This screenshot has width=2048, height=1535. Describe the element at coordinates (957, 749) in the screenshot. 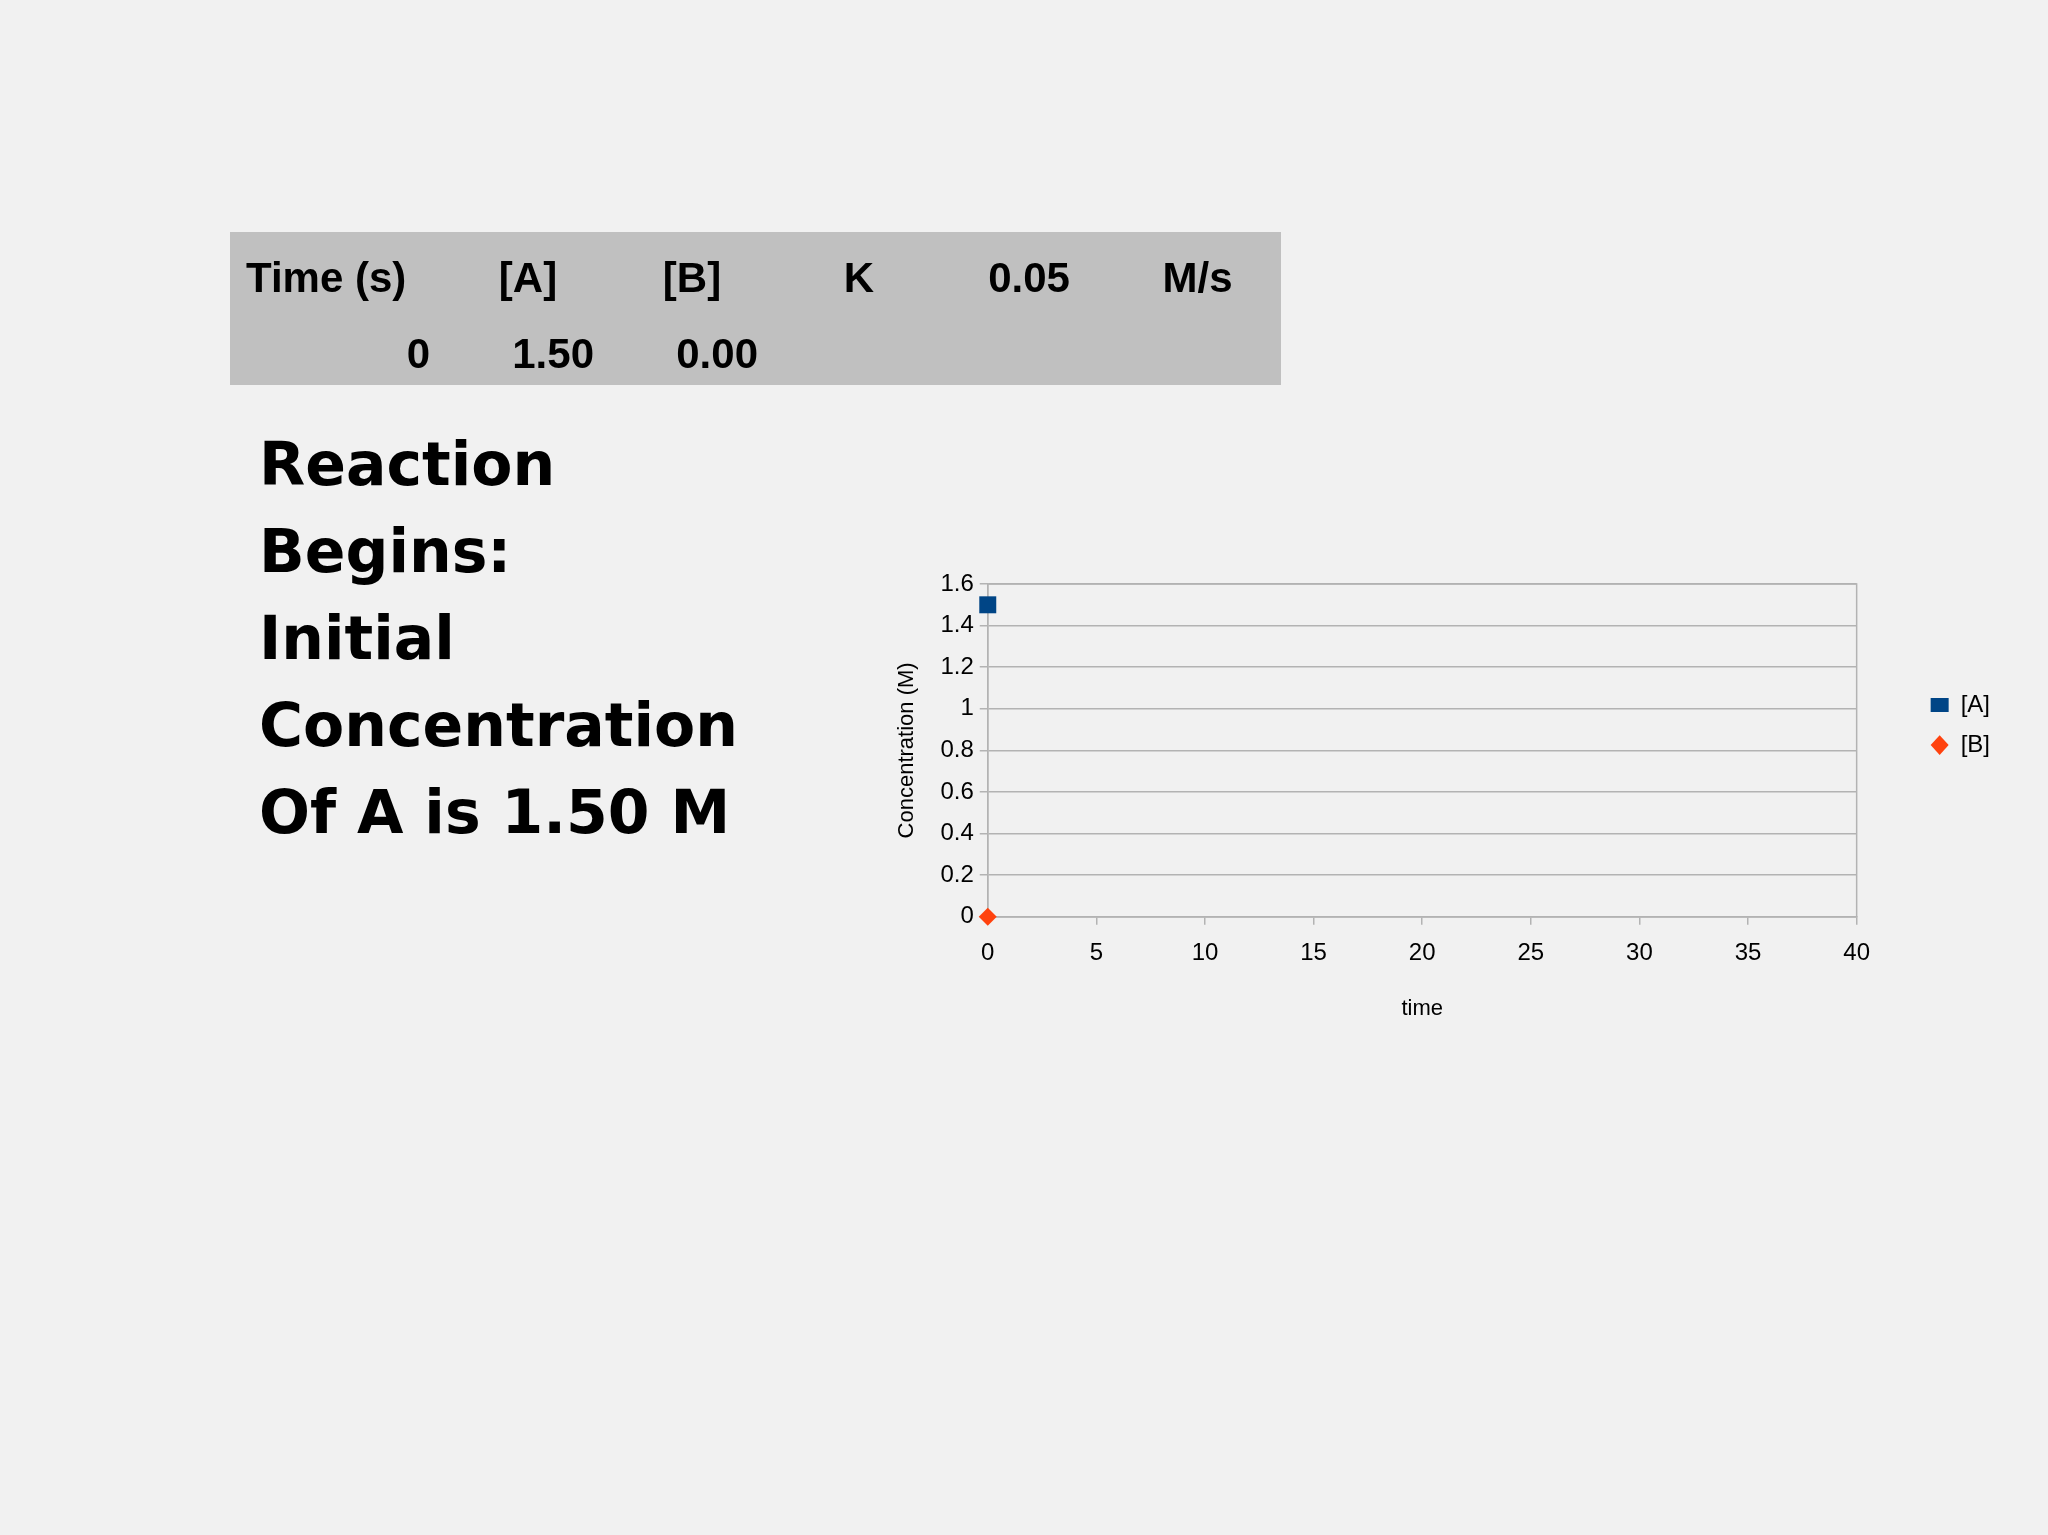

I see `y-tick-label: 0.8` at that location.